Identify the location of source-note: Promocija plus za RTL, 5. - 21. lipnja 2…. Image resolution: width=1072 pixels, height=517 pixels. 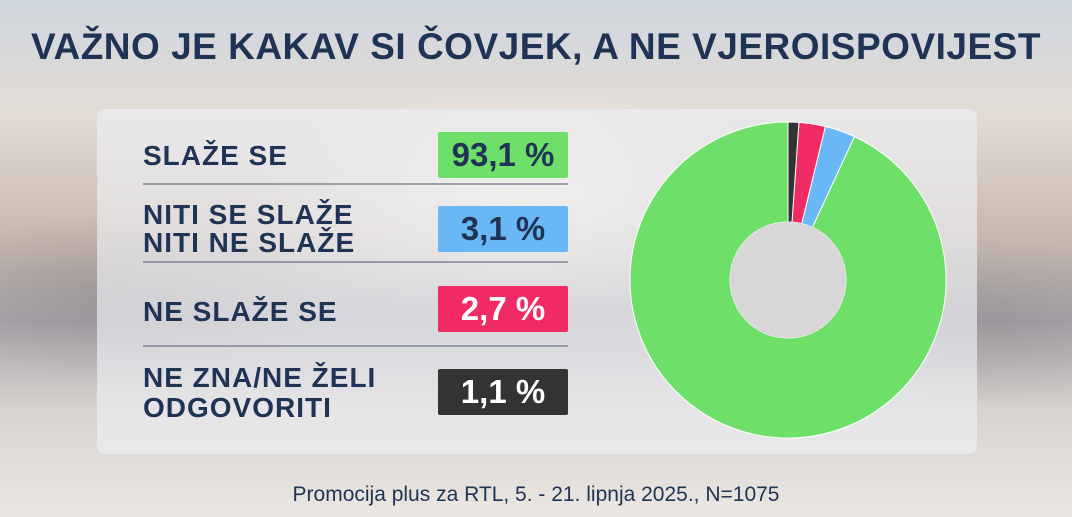
(536, 494).